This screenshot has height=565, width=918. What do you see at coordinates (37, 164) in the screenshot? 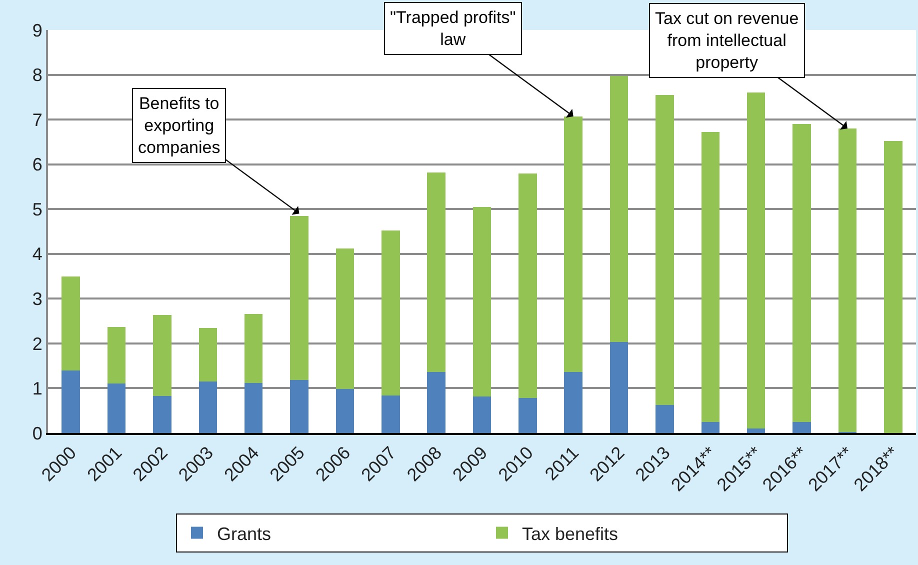
I see `y-tick-label: 6` at bounding box center [37, 164].